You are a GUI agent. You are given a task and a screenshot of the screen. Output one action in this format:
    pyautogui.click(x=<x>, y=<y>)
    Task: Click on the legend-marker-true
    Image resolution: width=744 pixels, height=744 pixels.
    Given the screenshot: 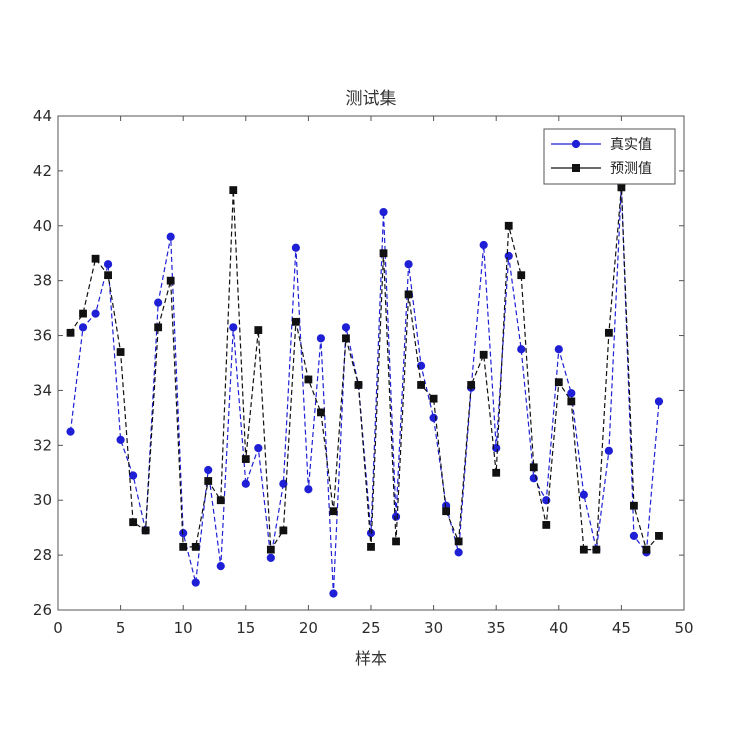 What is the action you would take?
    pyautogui.click(x=576, y=144)
    